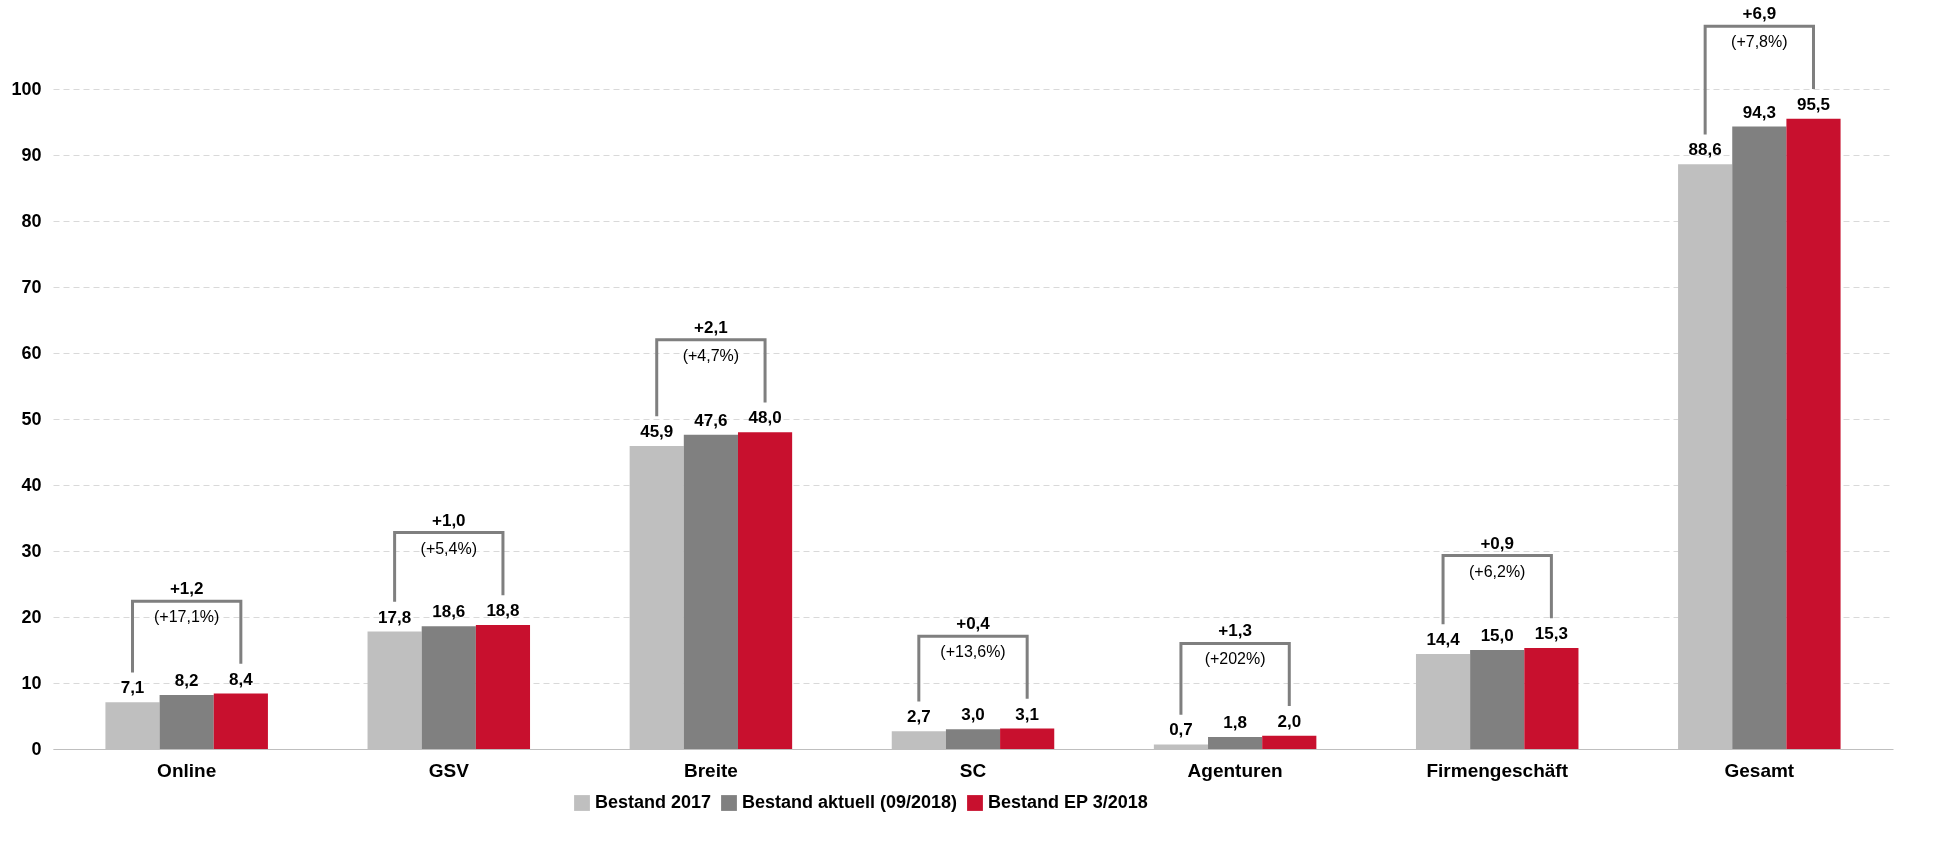 This screenshot has height=867, width=1939. Describe the element at coordinates (973, 652) in the screenshot. I see `annotation: (+13,6%)` at that location.